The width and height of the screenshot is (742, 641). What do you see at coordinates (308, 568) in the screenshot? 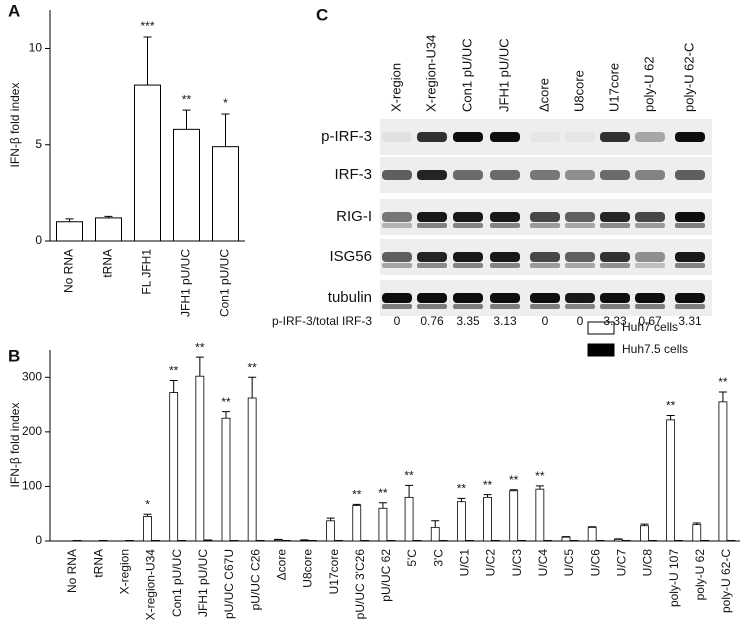
I see `x-tick-label: U8core` at bounding box center [308, 568].